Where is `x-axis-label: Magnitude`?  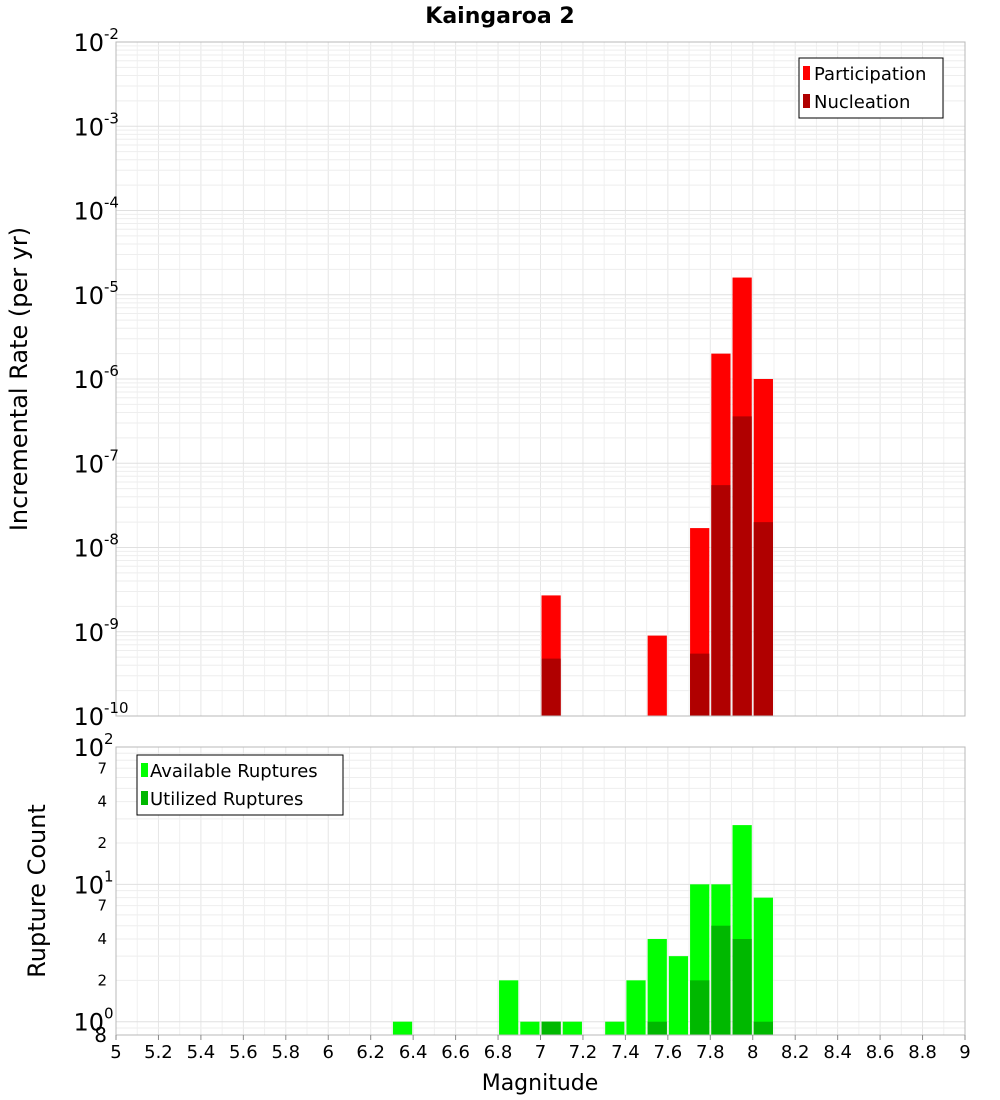
x-axis-label: Magnitude is located at coordinates (540, 1083).